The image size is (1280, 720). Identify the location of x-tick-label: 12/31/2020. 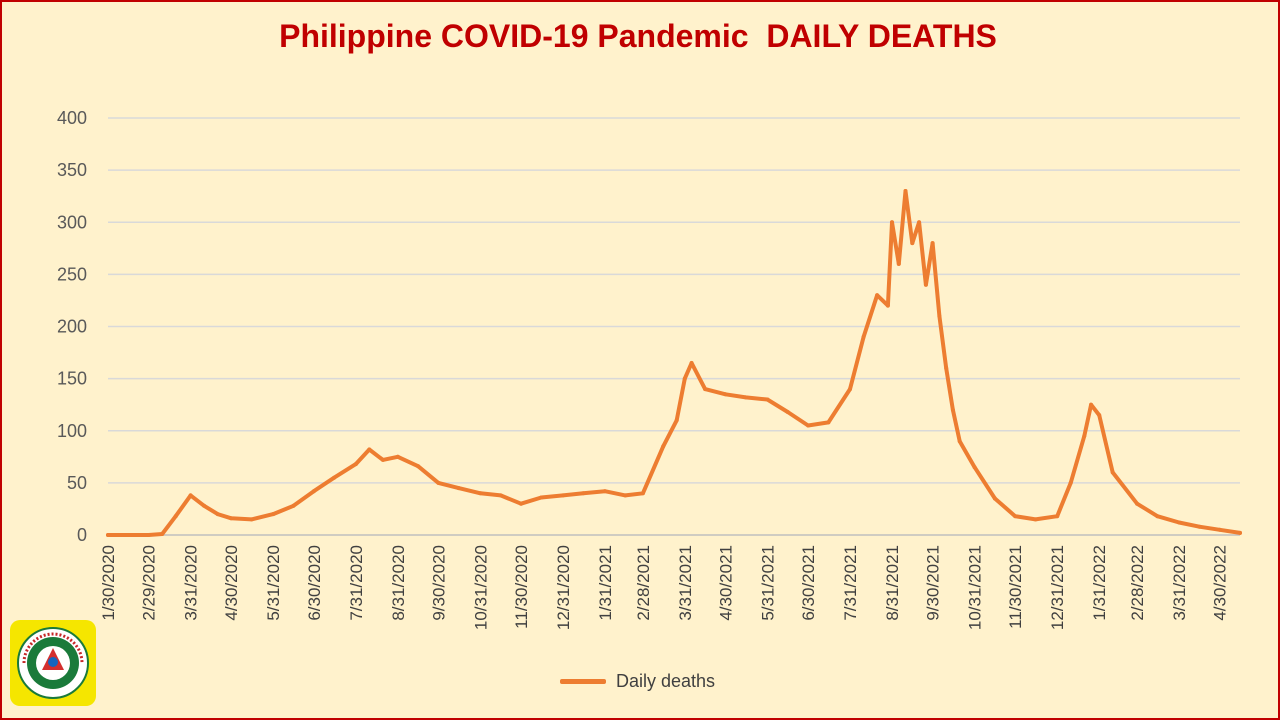
(563, 587).